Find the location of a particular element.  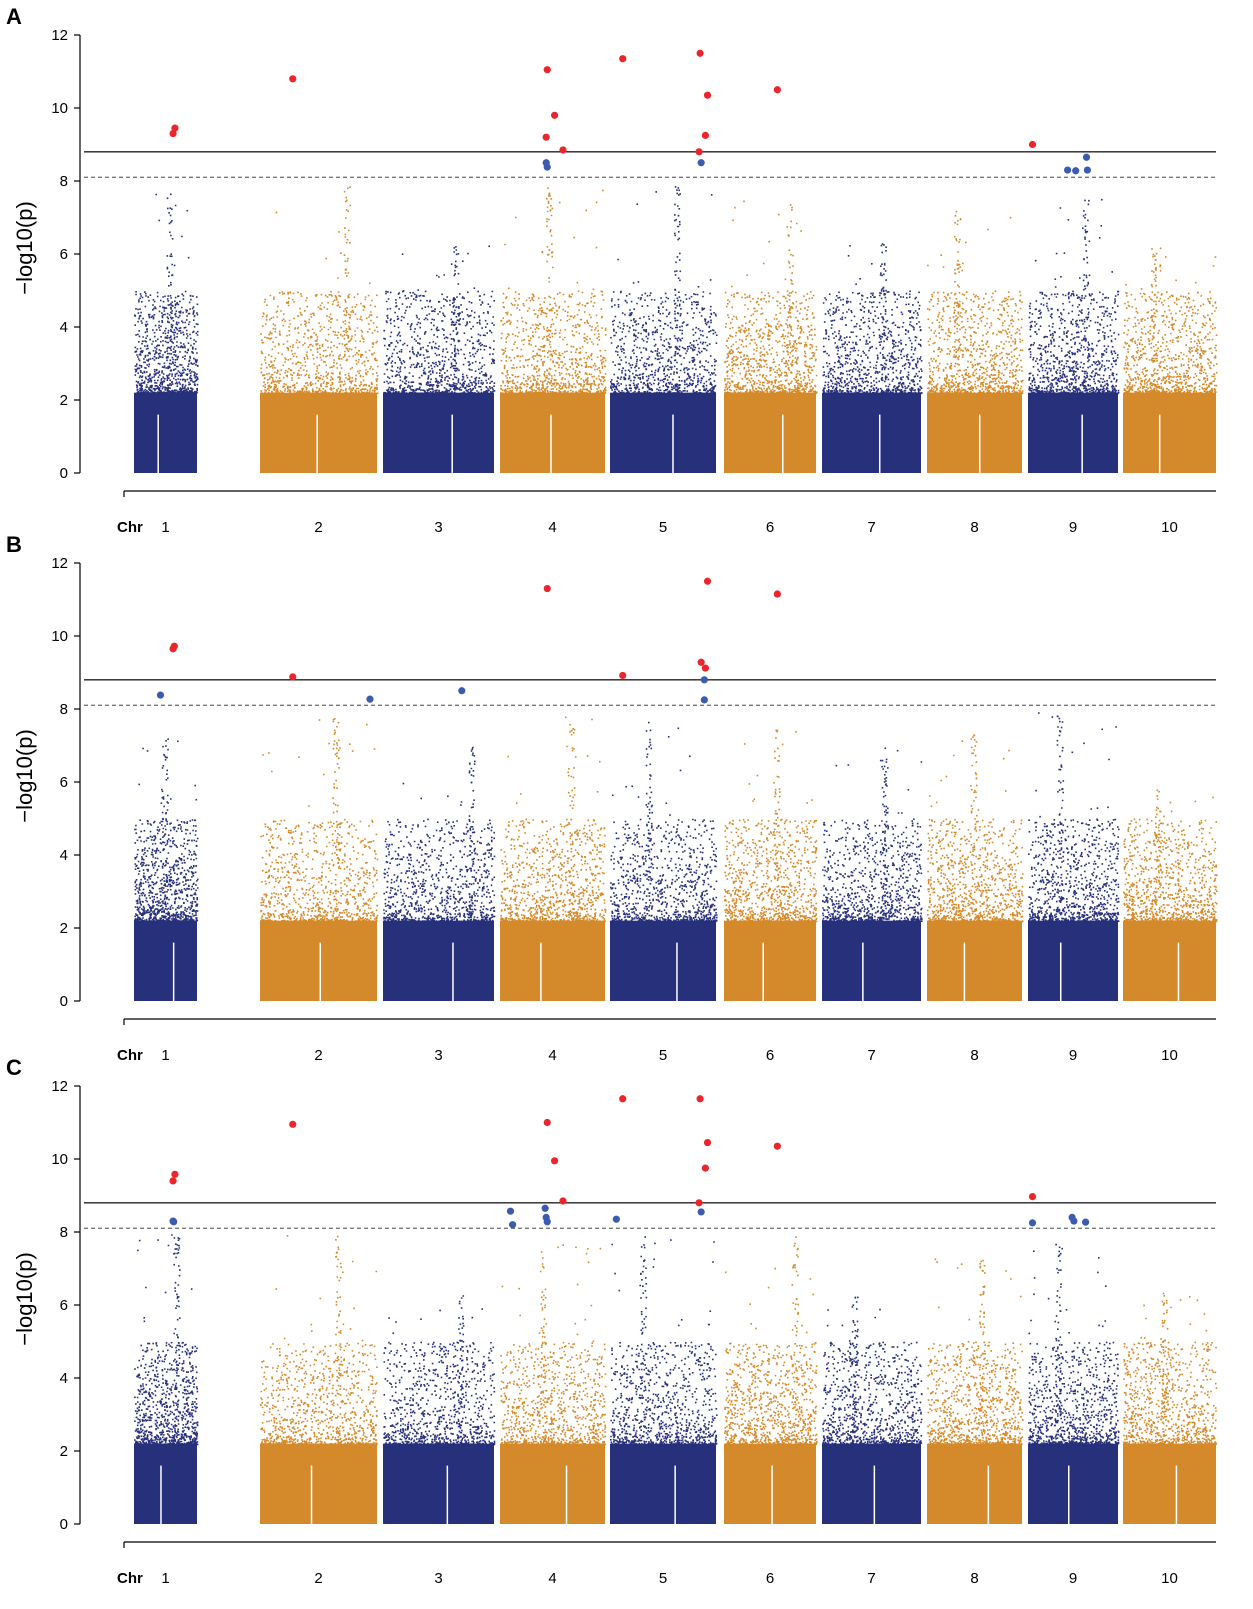

y-tick-label: 12 is located at coordinates (59, 563).